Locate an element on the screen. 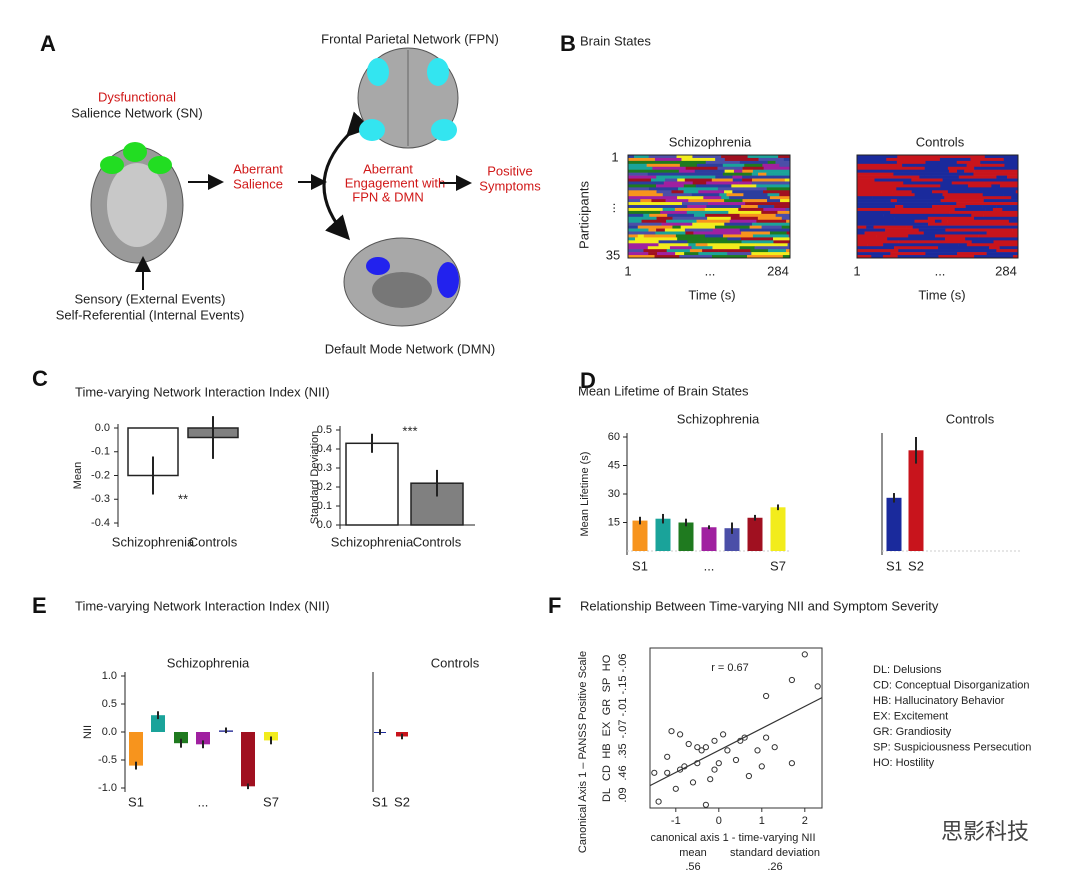 Image resolution: width=1080 pixels, height=883 pixels. x-tick-label: Controls is located at coordinates (213, 541).